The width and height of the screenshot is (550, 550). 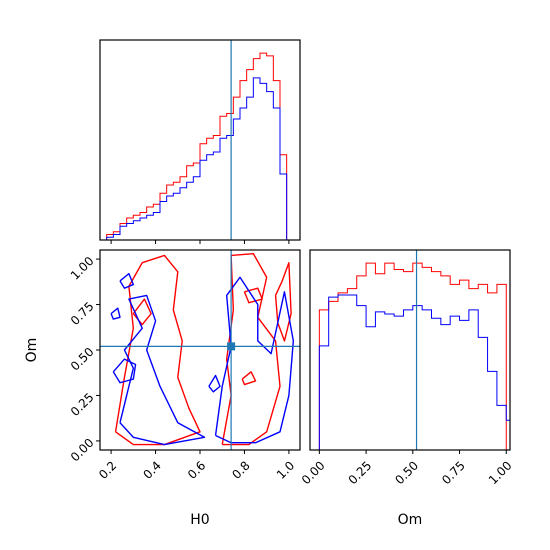 I want to click on hist-H0-frame, so click(x=200, y=140).